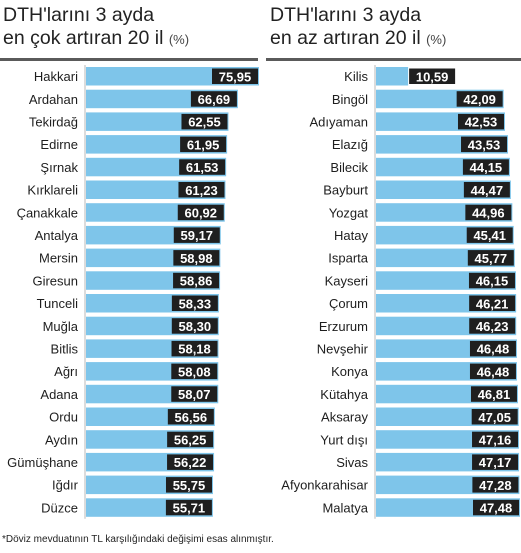 Image resolution: width=521 pixels, height=553 pixels. Describe the element at coordinates (345, 38) in the screenshot. I see `right-title-line2: en az artıran 20 il` at that location.